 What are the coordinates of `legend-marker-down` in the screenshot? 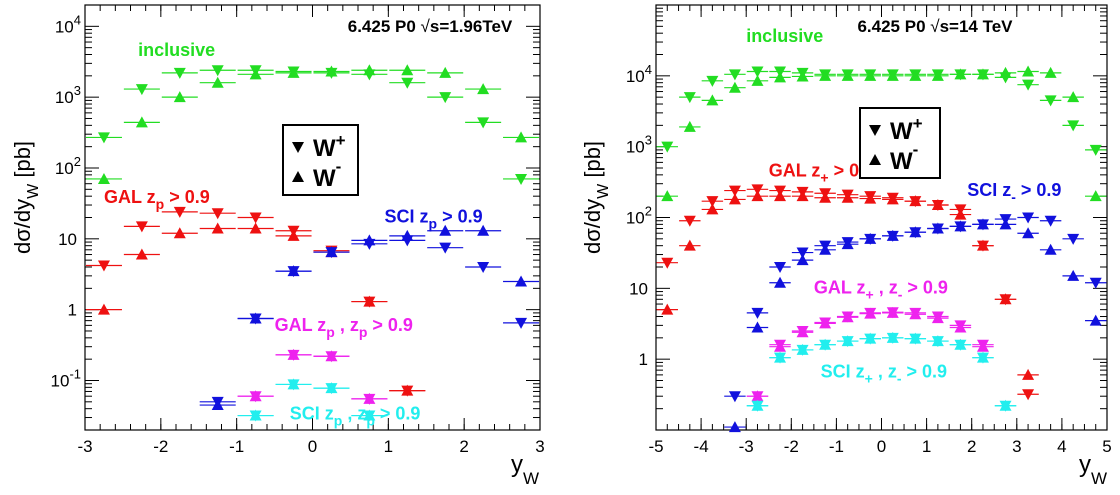 It's located at (875, 130).